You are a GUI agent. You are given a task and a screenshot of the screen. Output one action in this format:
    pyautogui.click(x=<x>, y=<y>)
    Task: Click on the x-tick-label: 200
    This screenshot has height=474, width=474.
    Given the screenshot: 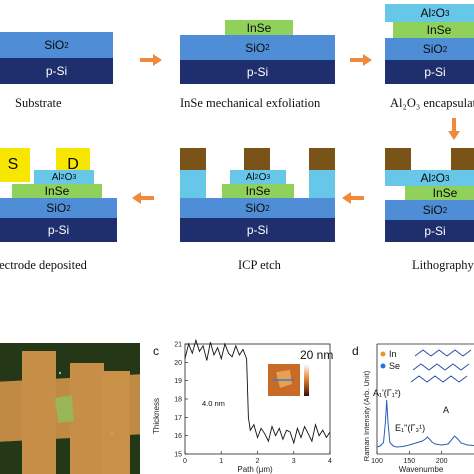 What is the action you would take?
    pyautogui.click(x=442, y=461)
    